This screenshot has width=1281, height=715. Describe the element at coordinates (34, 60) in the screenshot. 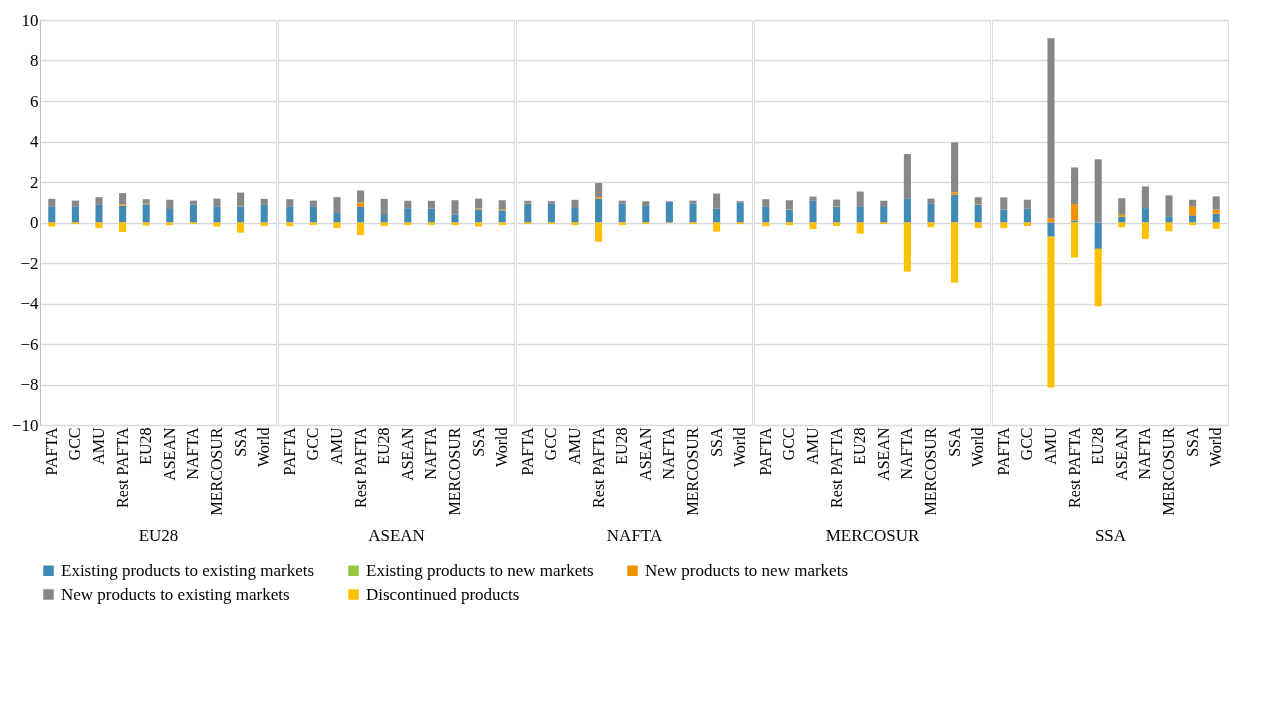

I see `y-tick-label: 8` at that location.